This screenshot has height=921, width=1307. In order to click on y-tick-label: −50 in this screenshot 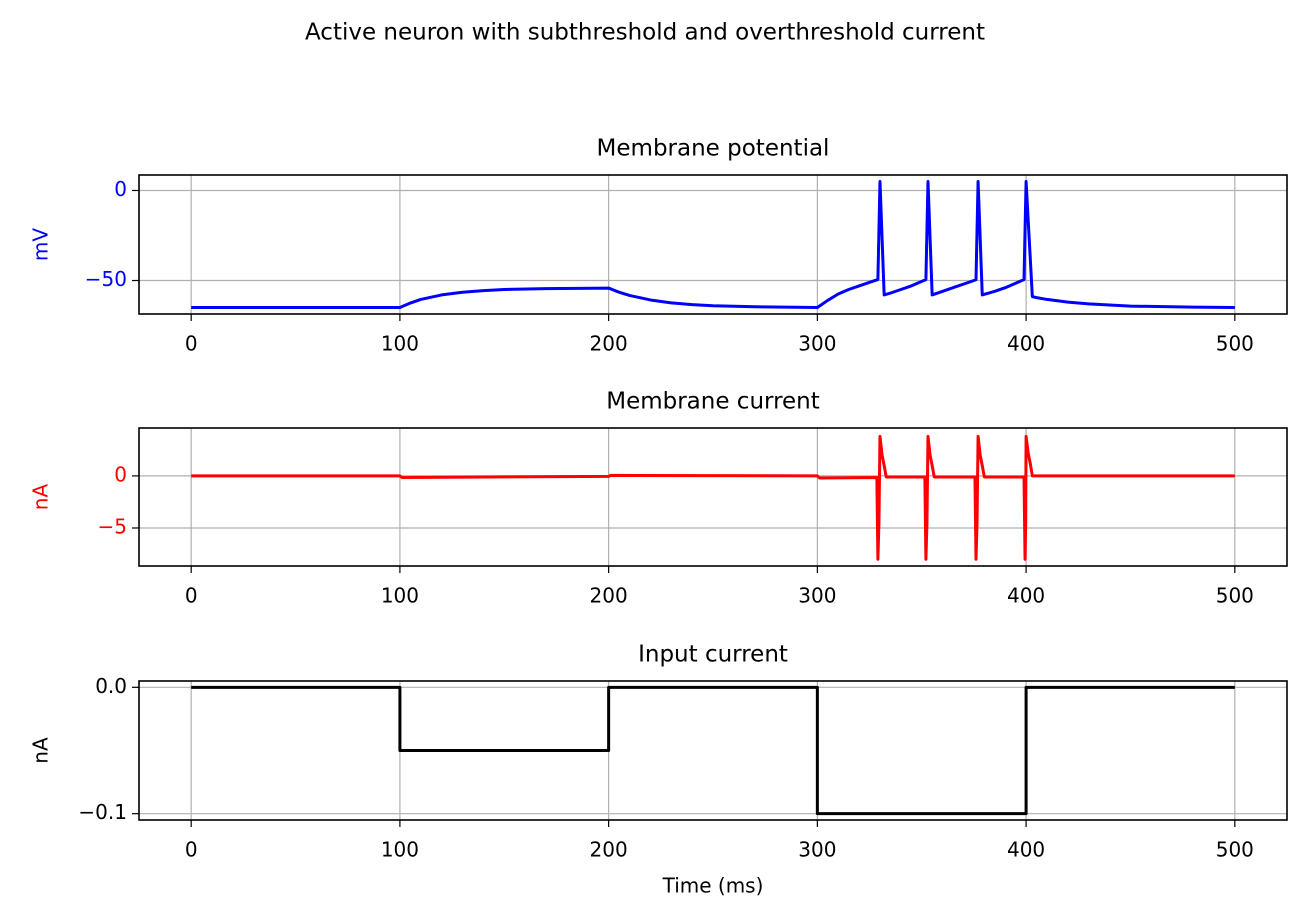, I will do `click(106, 279)`.